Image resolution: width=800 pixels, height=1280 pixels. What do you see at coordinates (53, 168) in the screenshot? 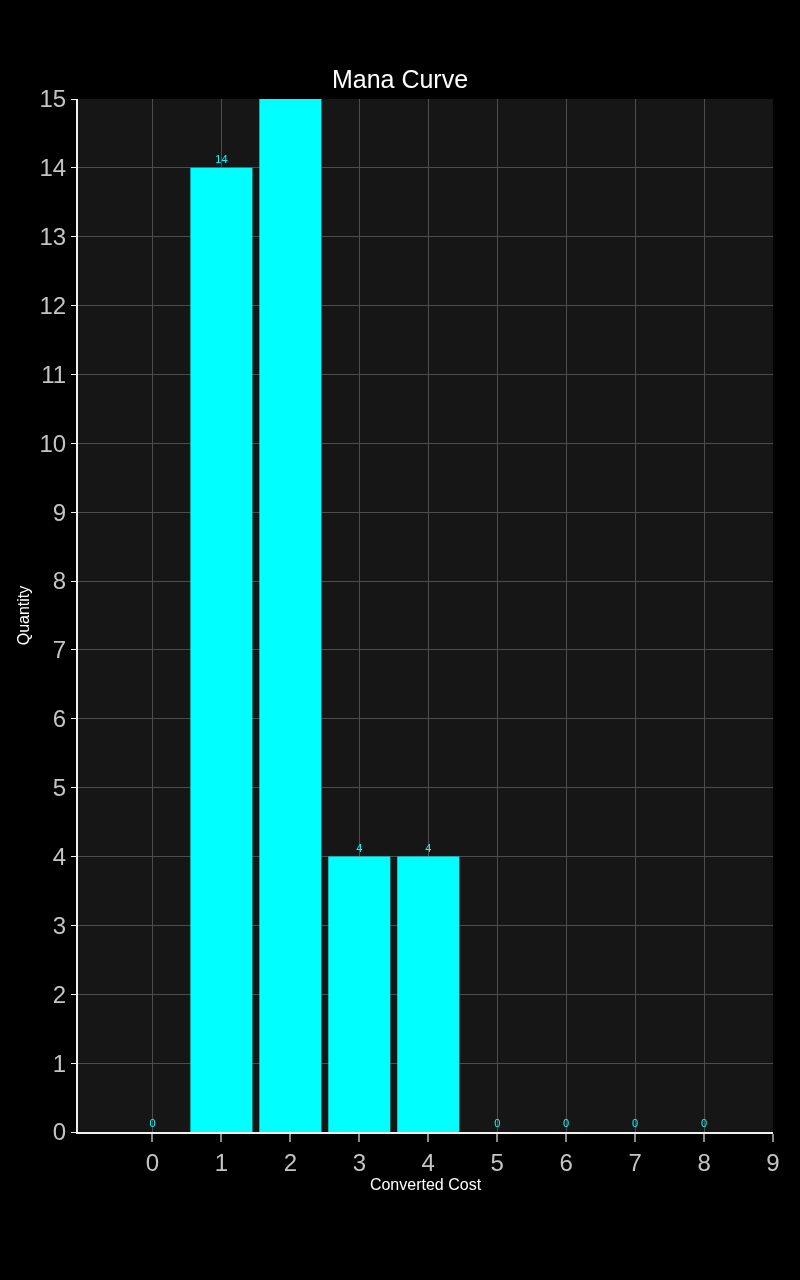
I see `y-tick-label: 14` at bounding box center [53, 168].